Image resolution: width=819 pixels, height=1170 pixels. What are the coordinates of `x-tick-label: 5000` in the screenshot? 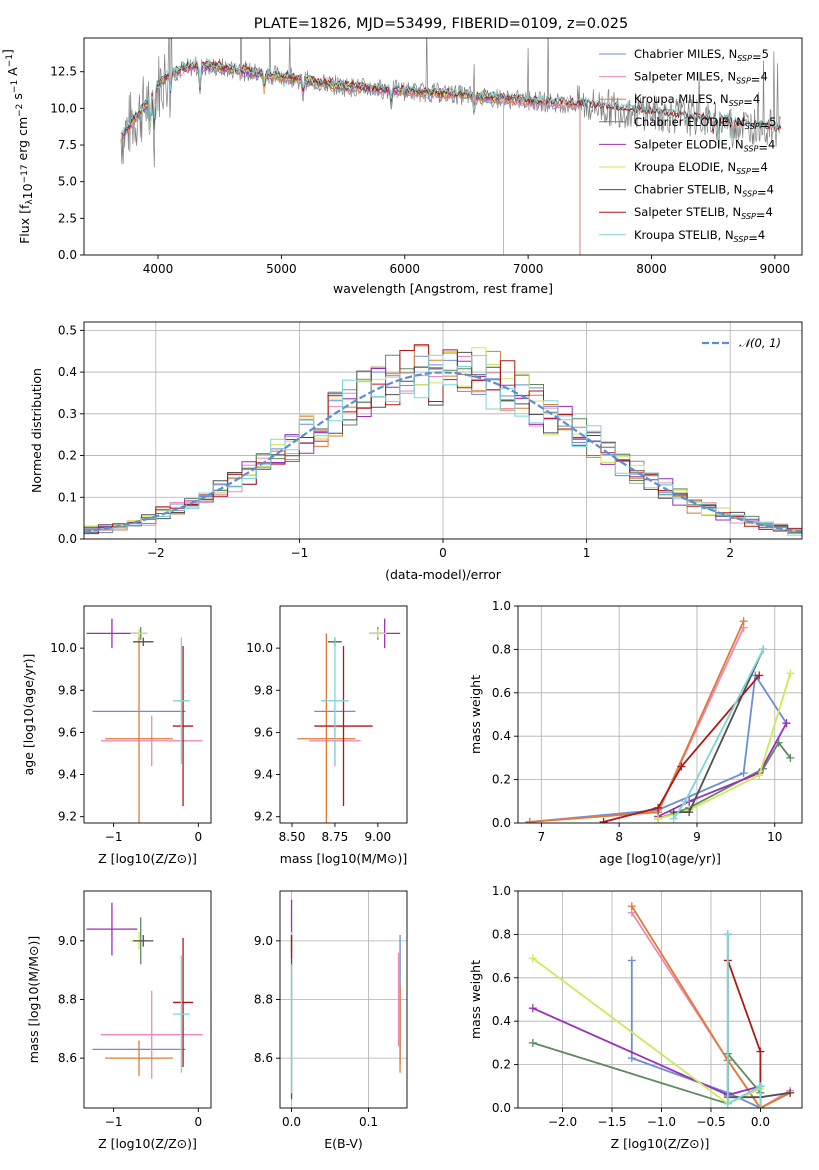 It's located at (281, 269).